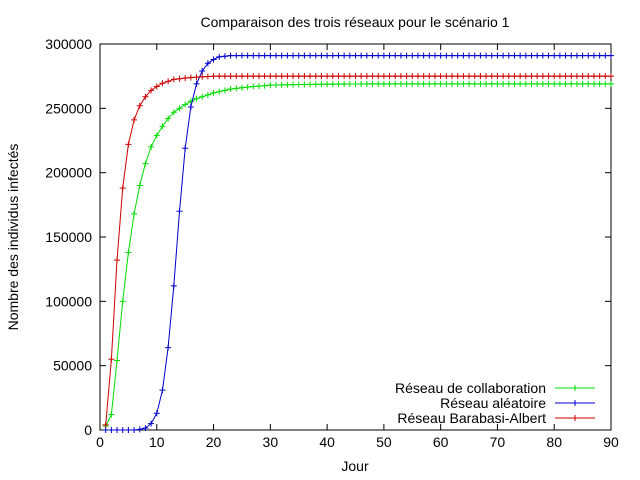 The image size is (640, 480). What do you see at coordinates (441, 442) in the screenshot?
I see `x-tick-label: 60` at bounding box center [441, 442].